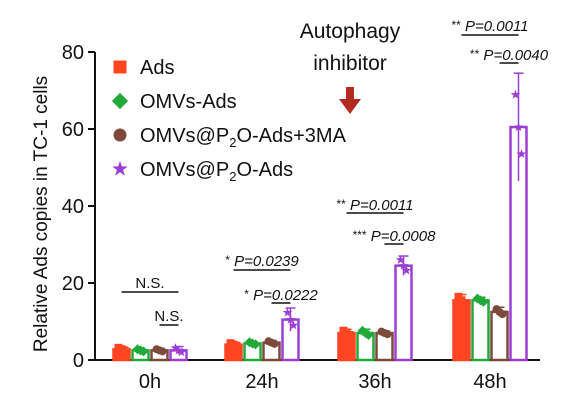 This screenshot has width=571, height=408. Describe the element at coordinates (41, 214) in the screenshot. I see `y-axis-label: Relative Ads copies in TC-1 cells` at that location.